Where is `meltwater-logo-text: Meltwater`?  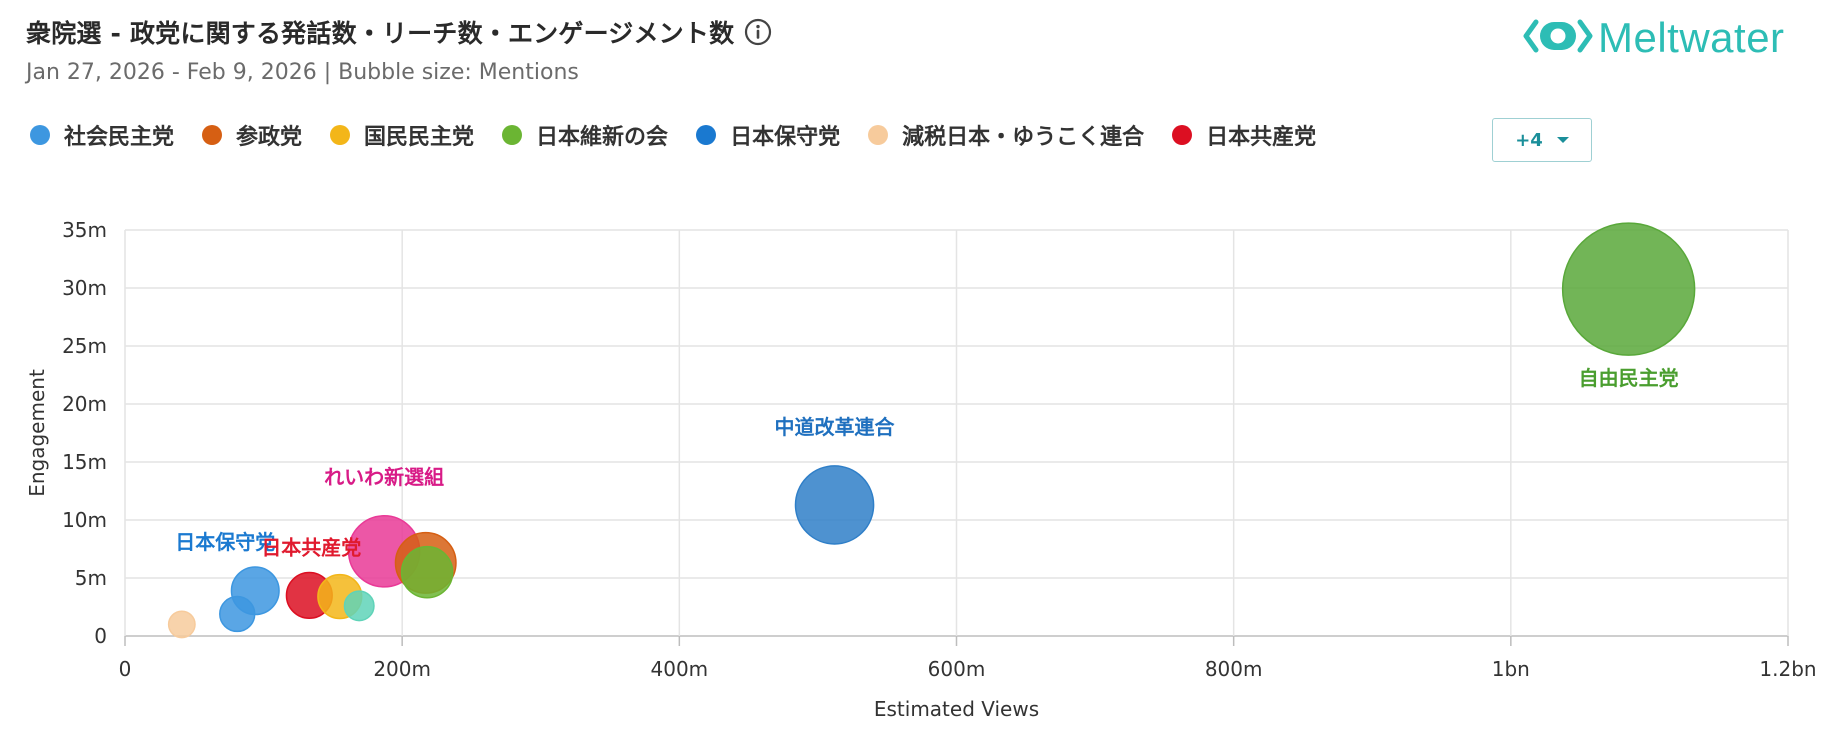 meltwater-logo-text: Meltwater is located at coordinates (1691, 37).